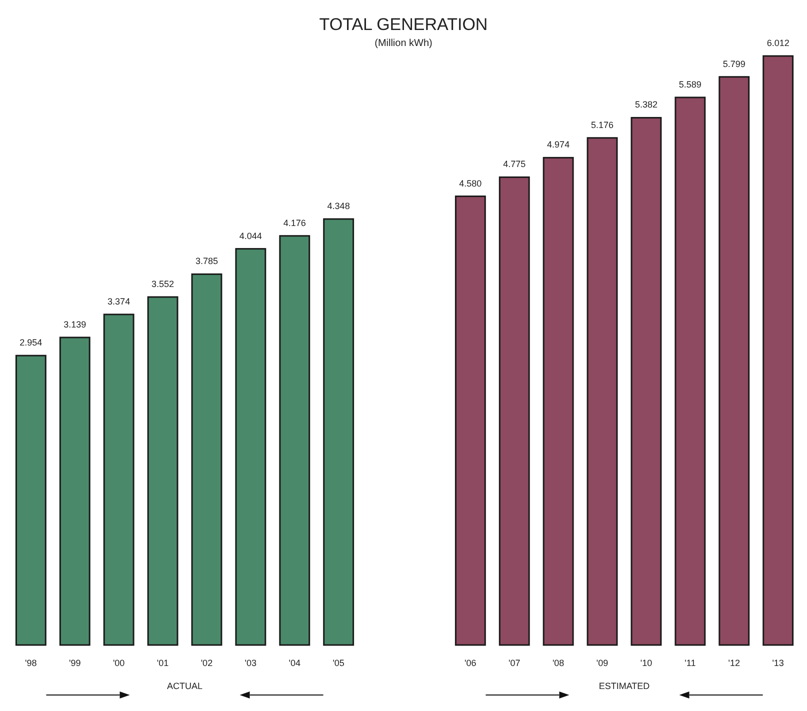 This screenshot has width=807, height=711. Describe the element at coordinates (163, 284) in the screenshot. I see `data-label: 3.552` at that location.